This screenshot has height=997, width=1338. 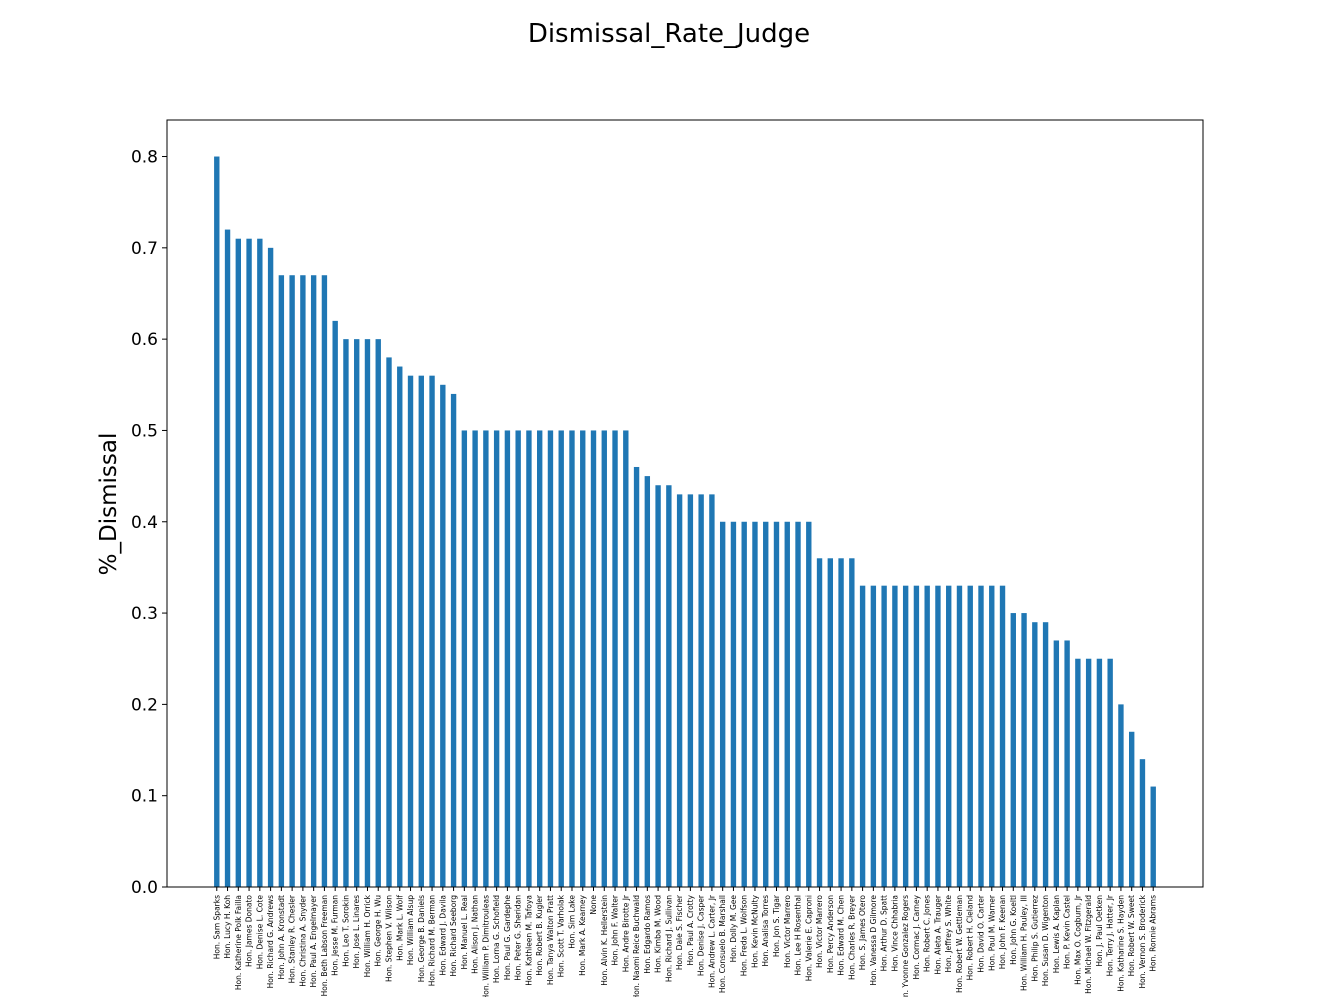 What do you see at coordinates (647, 934) in the screenshot?
I see `x-tick-label: Hon. Edgardo Ramos` at bounding box center [647, 934].